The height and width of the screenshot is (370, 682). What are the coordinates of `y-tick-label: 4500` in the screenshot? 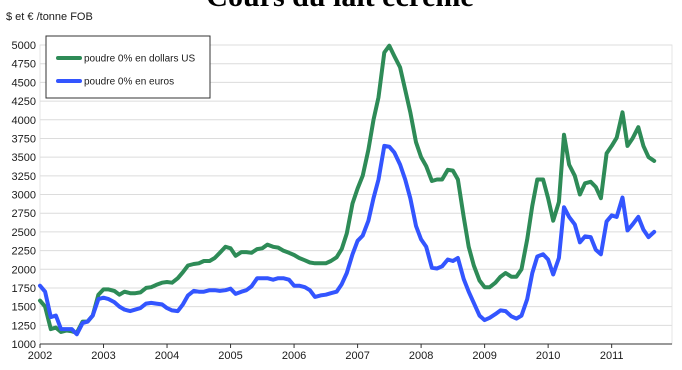 It's located at (24, 83).